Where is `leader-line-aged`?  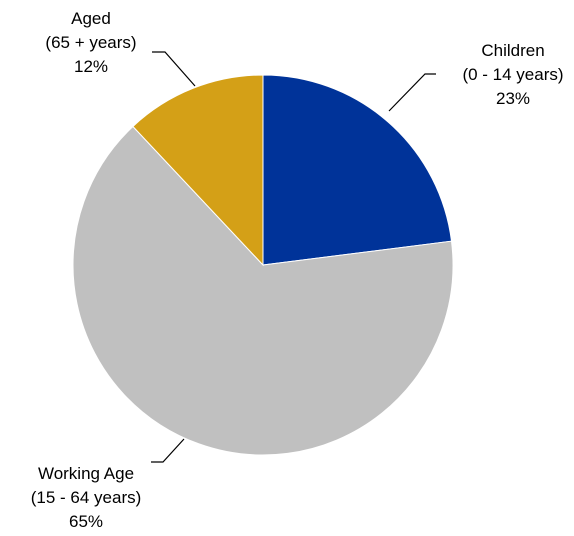 leader-line-aged is located at coordinates (174, 69).